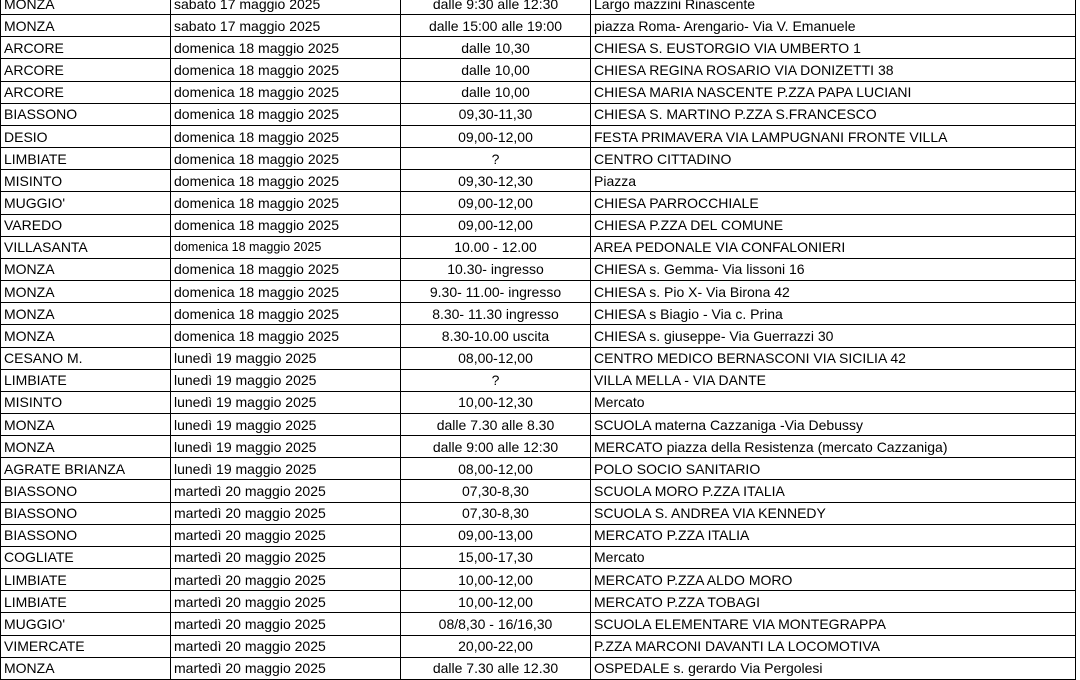 This screenshot has width=1080, height=680. What do you see at coordinates (495, 8) in the screenshot?
I see `time-cell: dalle 9:30 alle 12:30` at bounding box center [495, 8].